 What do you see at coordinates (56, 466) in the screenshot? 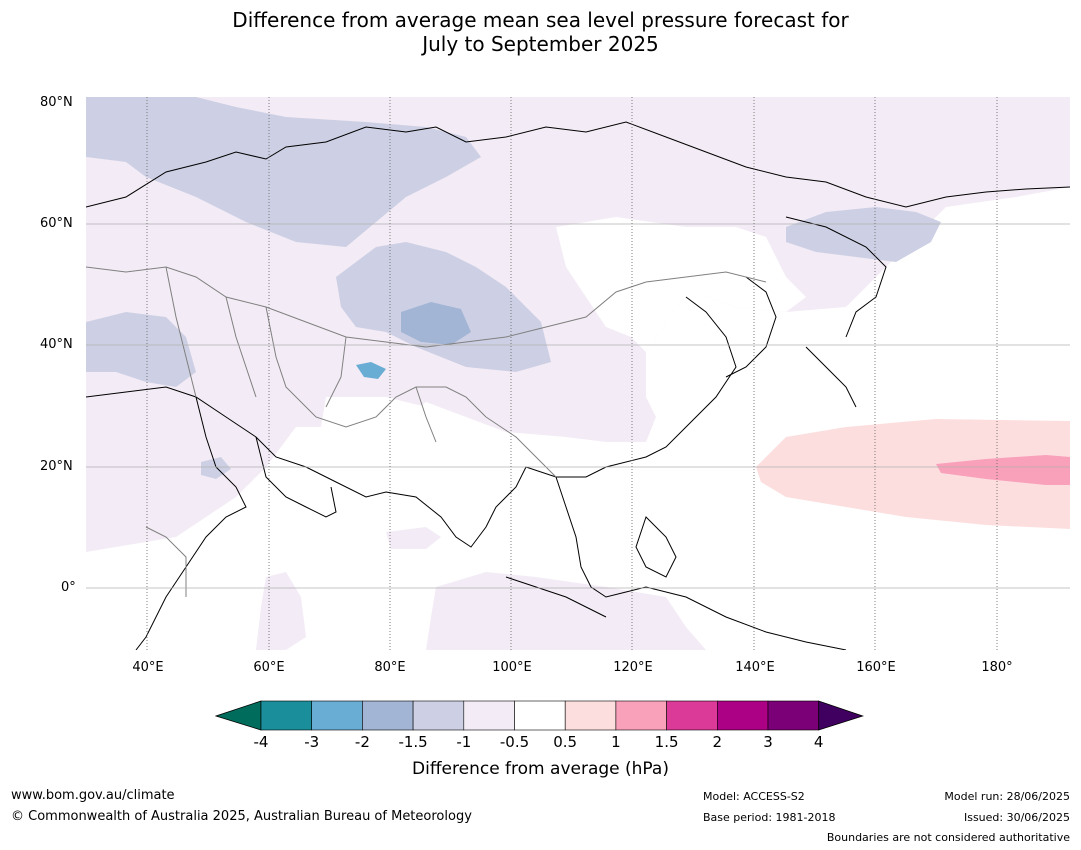
I see `lat-label-20n: 20°N` at bounding box center [56, 466].